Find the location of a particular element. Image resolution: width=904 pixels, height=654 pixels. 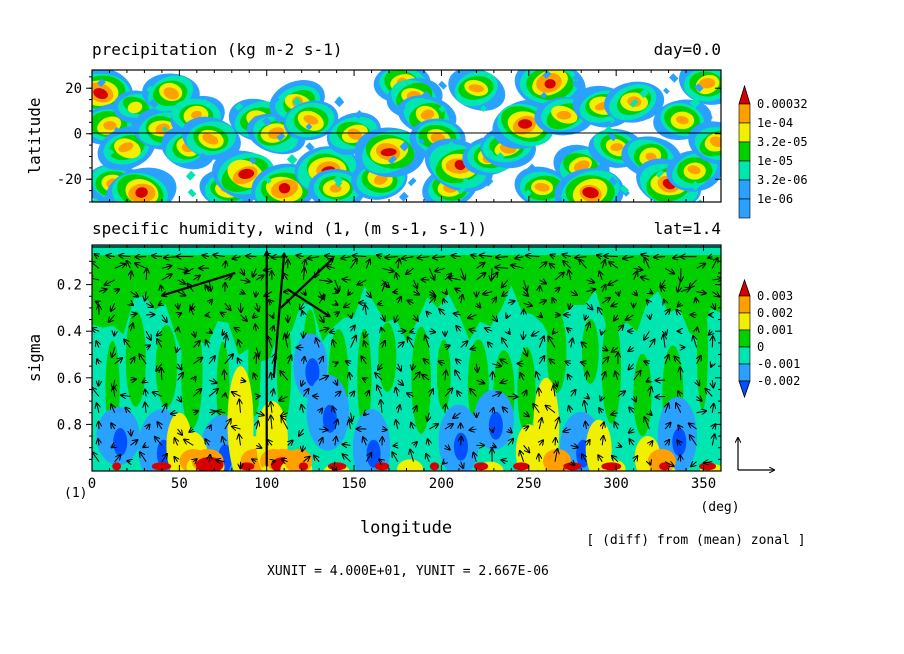

legend-label: -0.002 is located at coordinates (778, 381).